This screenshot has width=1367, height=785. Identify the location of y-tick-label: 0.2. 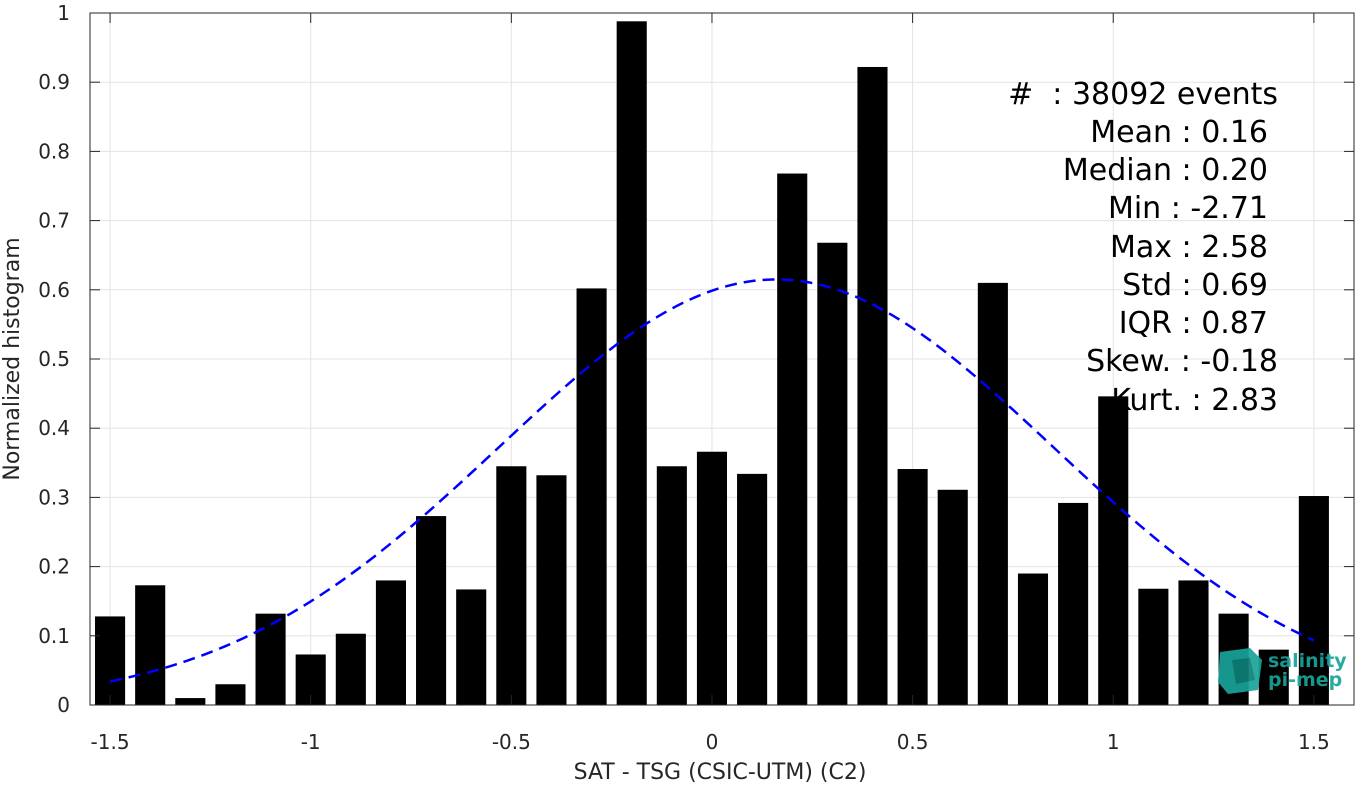
(54, 567).